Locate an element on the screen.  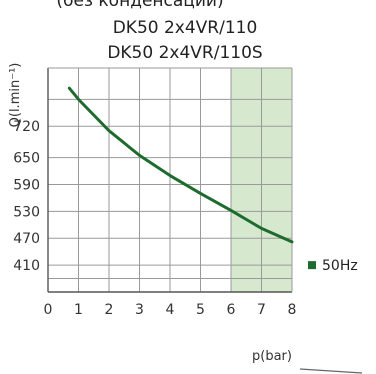
legend: 50Hz is located at coordinates (333, 266).